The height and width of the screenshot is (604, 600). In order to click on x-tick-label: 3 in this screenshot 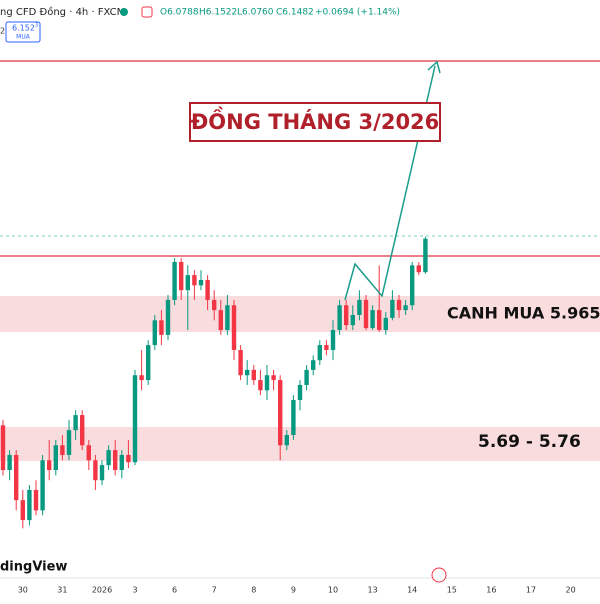, I will do `click(134, 590)`.